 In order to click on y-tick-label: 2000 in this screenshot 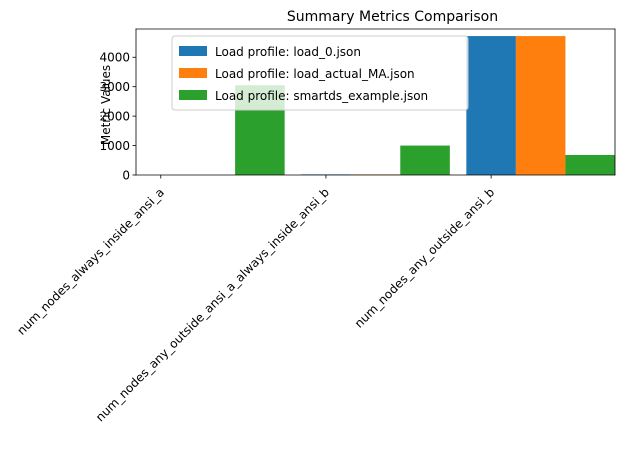, I will do `click(114, 116)`.